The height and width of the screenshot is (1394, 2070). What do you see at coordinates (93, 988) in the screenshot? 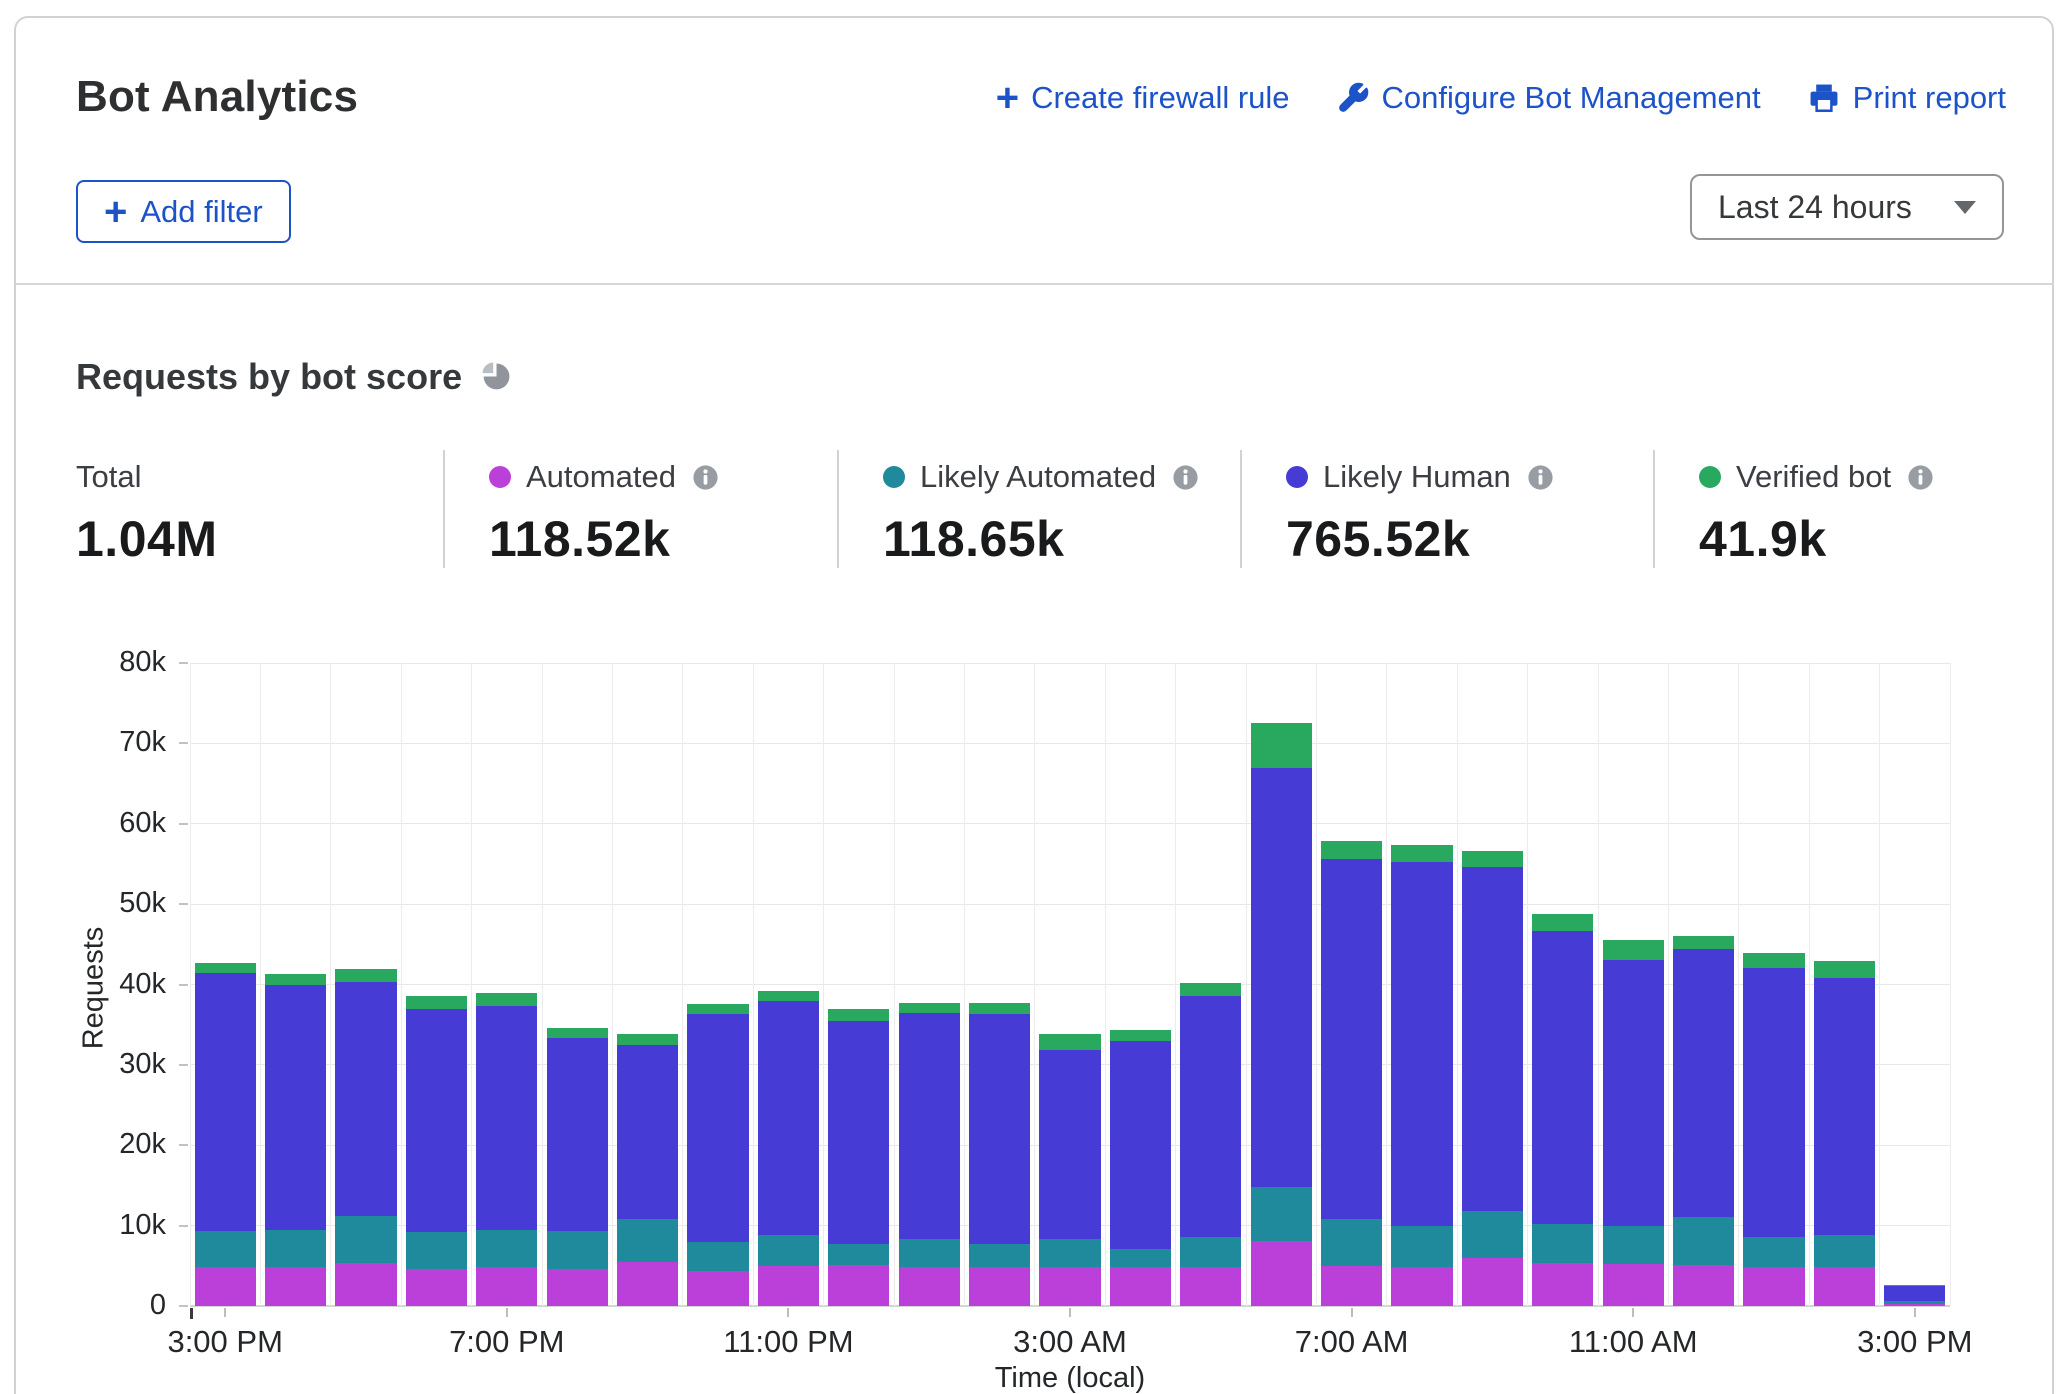
I see `y-axis-title: Requests` at bounding box center [93, 988].